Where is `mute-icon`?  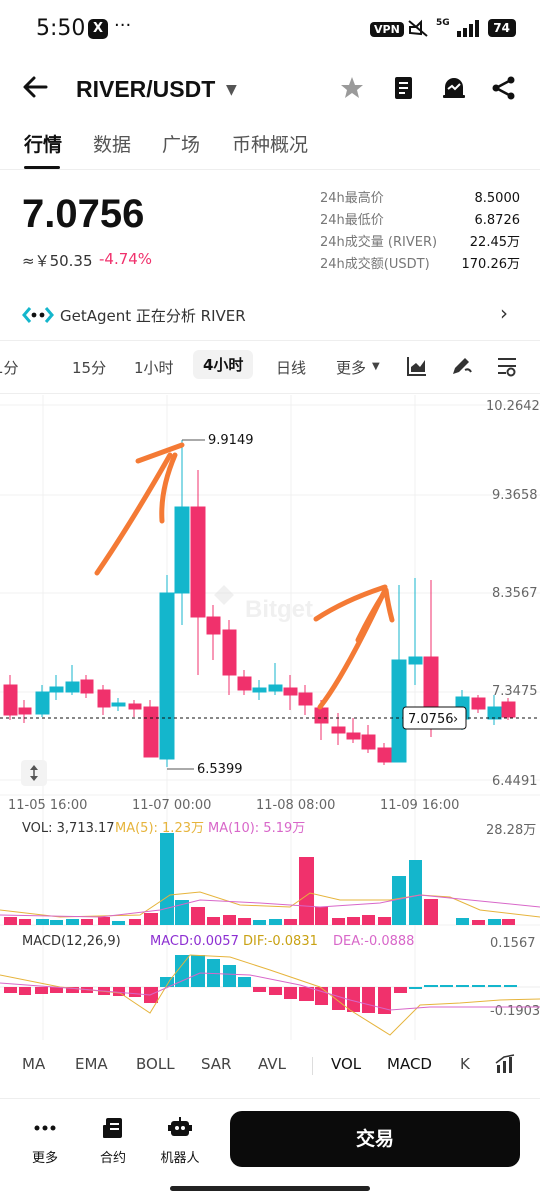
mute-icon is located at coordinates (418, 28).